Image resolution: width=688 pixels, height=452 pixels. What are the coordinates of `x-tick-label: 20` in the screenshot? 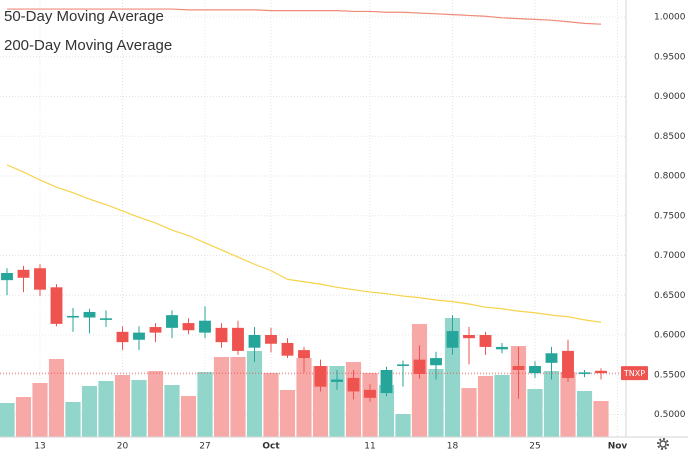 It's located at (123, 447).